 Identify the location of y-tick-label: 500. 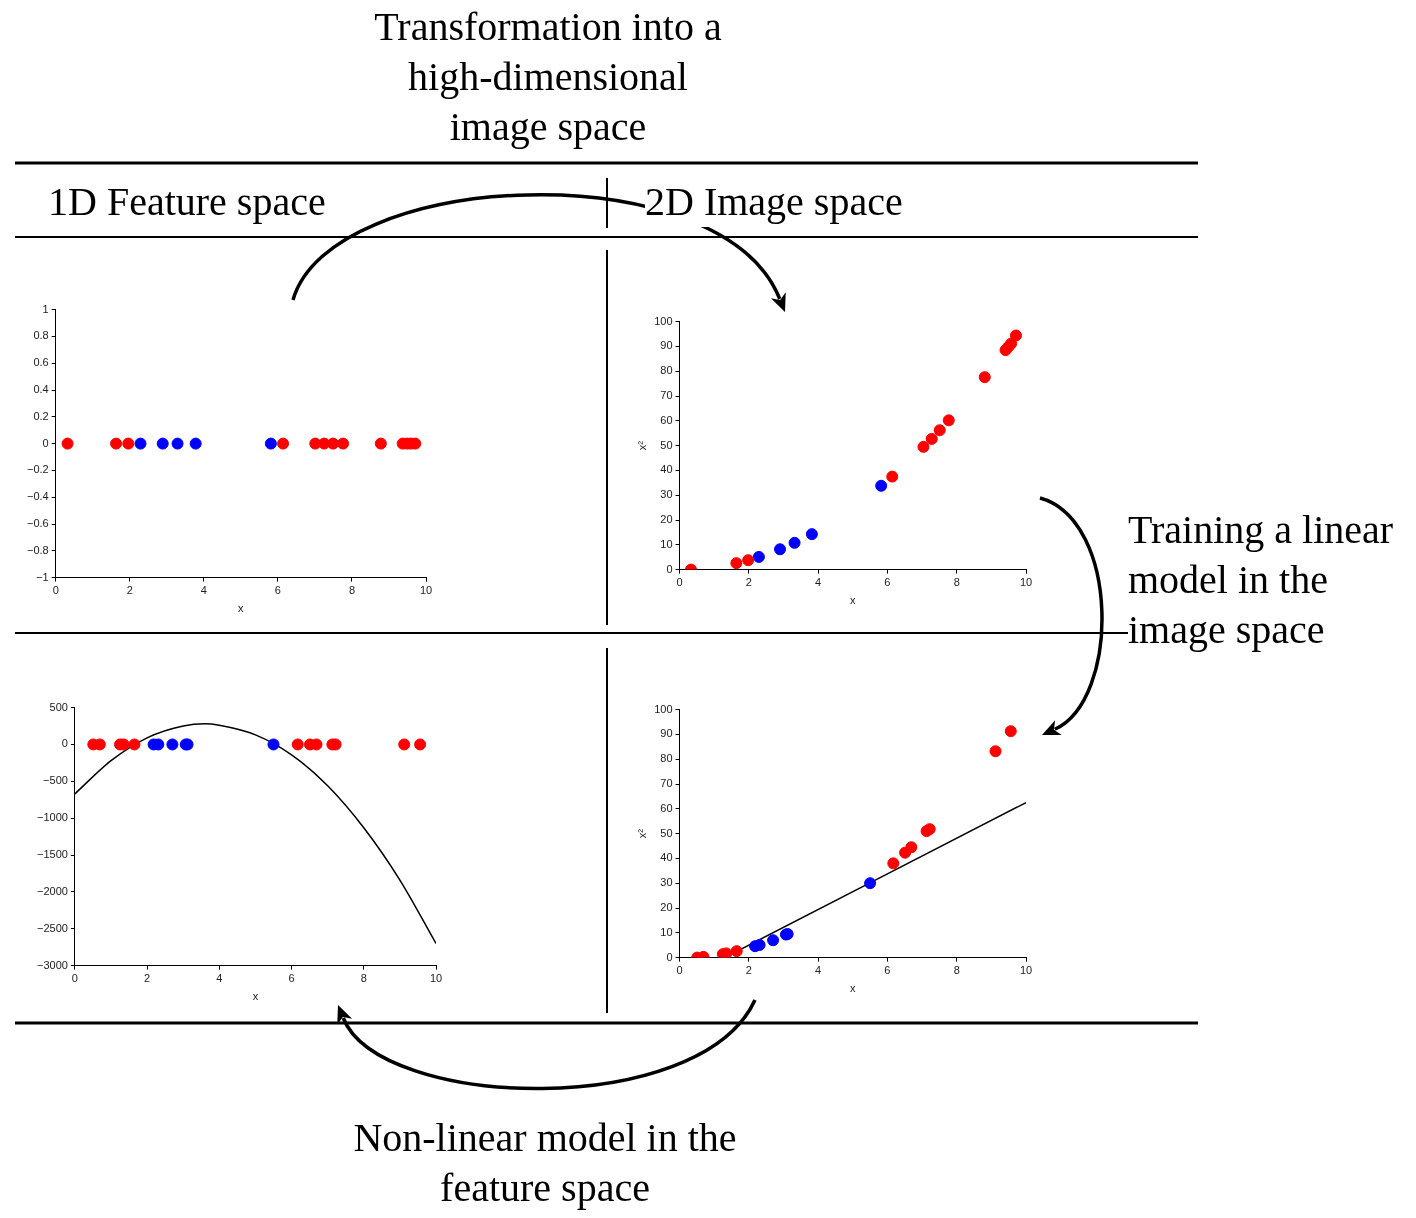
(58, 706).